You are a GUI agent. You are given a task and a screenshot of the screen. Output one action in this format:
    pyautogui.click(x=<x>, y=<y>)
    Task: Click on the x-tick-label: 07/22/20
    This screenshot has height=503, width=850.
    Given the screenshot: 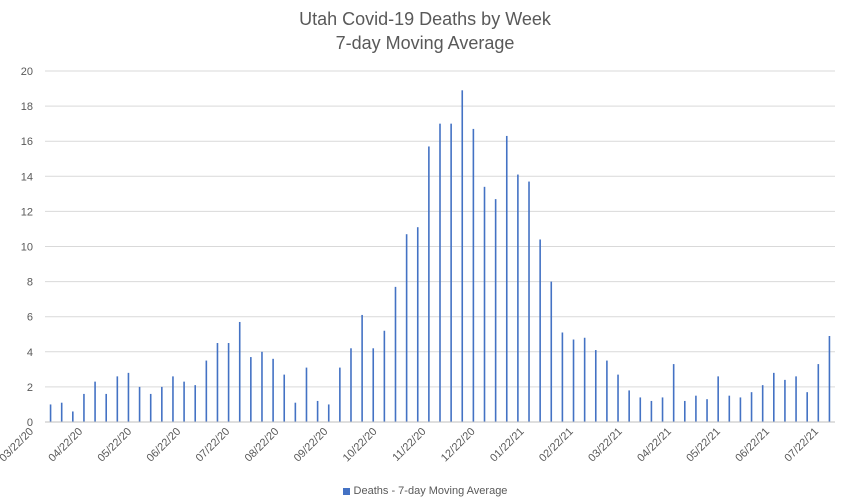 What is the action you would take?
    pyautogui.click(x=213, y=445)
    